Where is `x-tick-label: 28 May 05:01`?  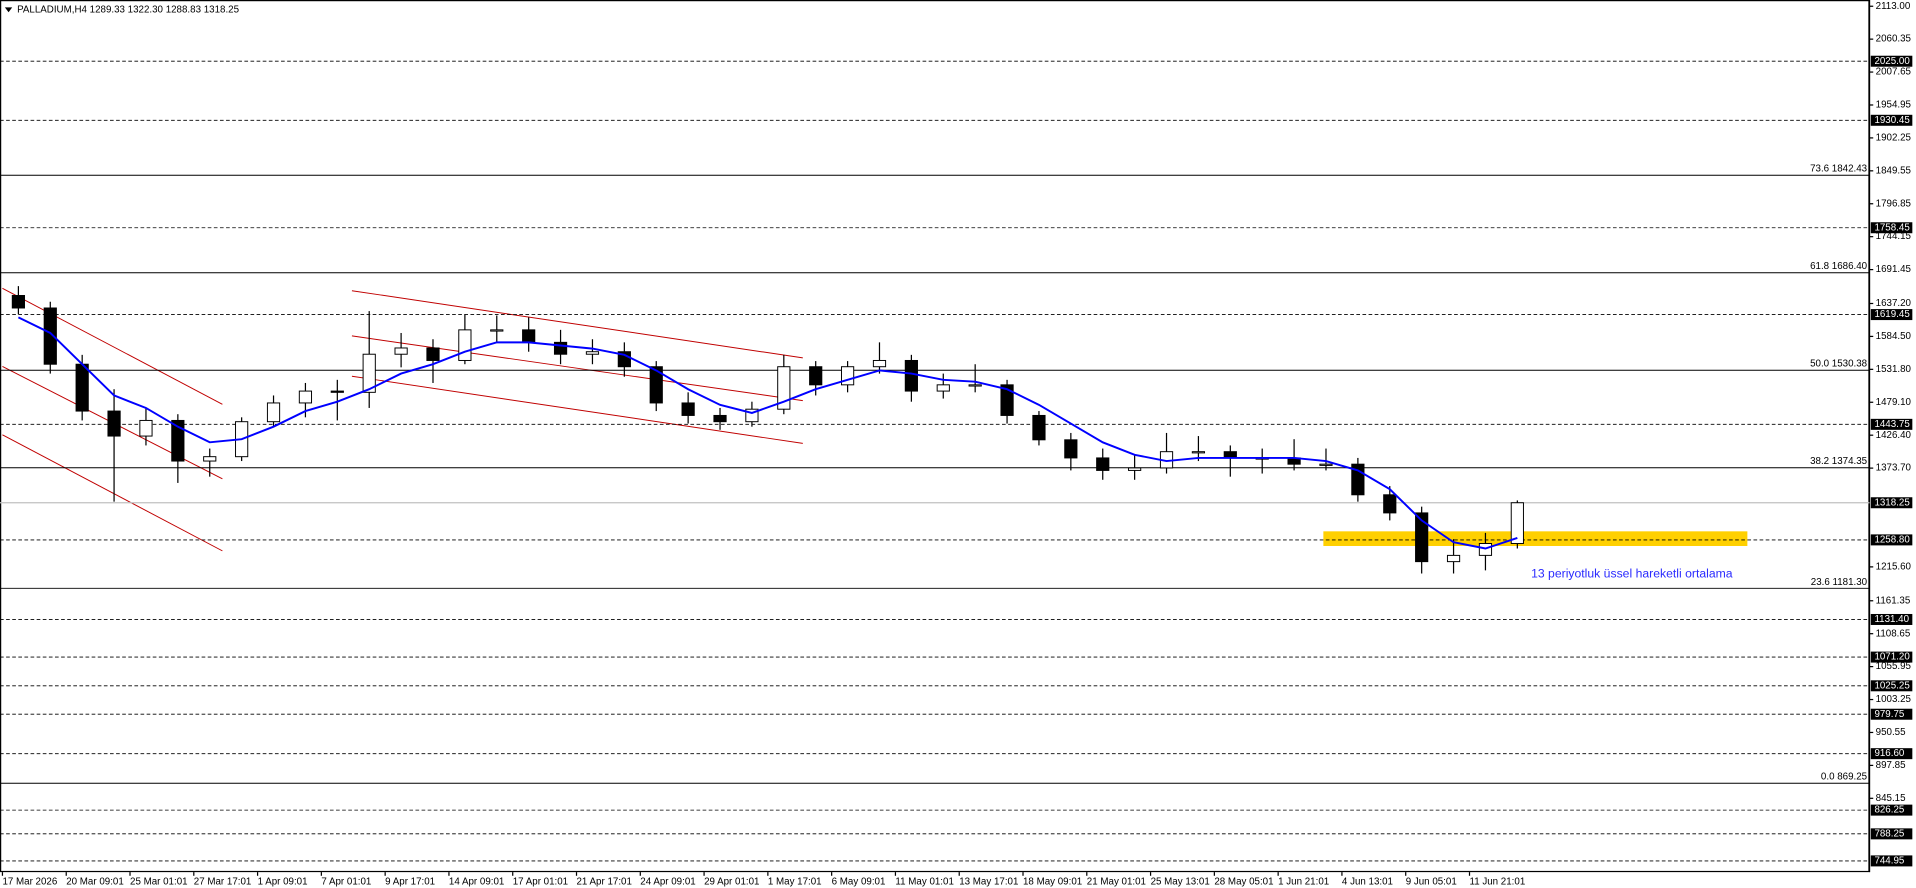 x-tick-label: 28 May 05:01 is located at coordinates (1243, 881).